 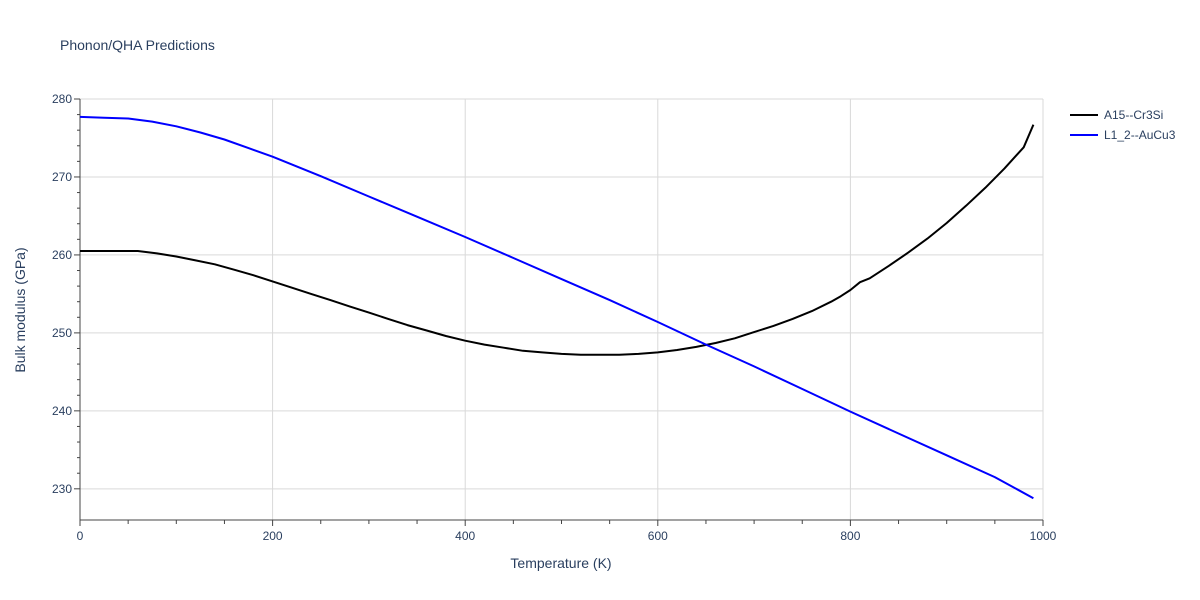 I want to click on x-axis-title: Temperature (K), so click(x=560, y=563).